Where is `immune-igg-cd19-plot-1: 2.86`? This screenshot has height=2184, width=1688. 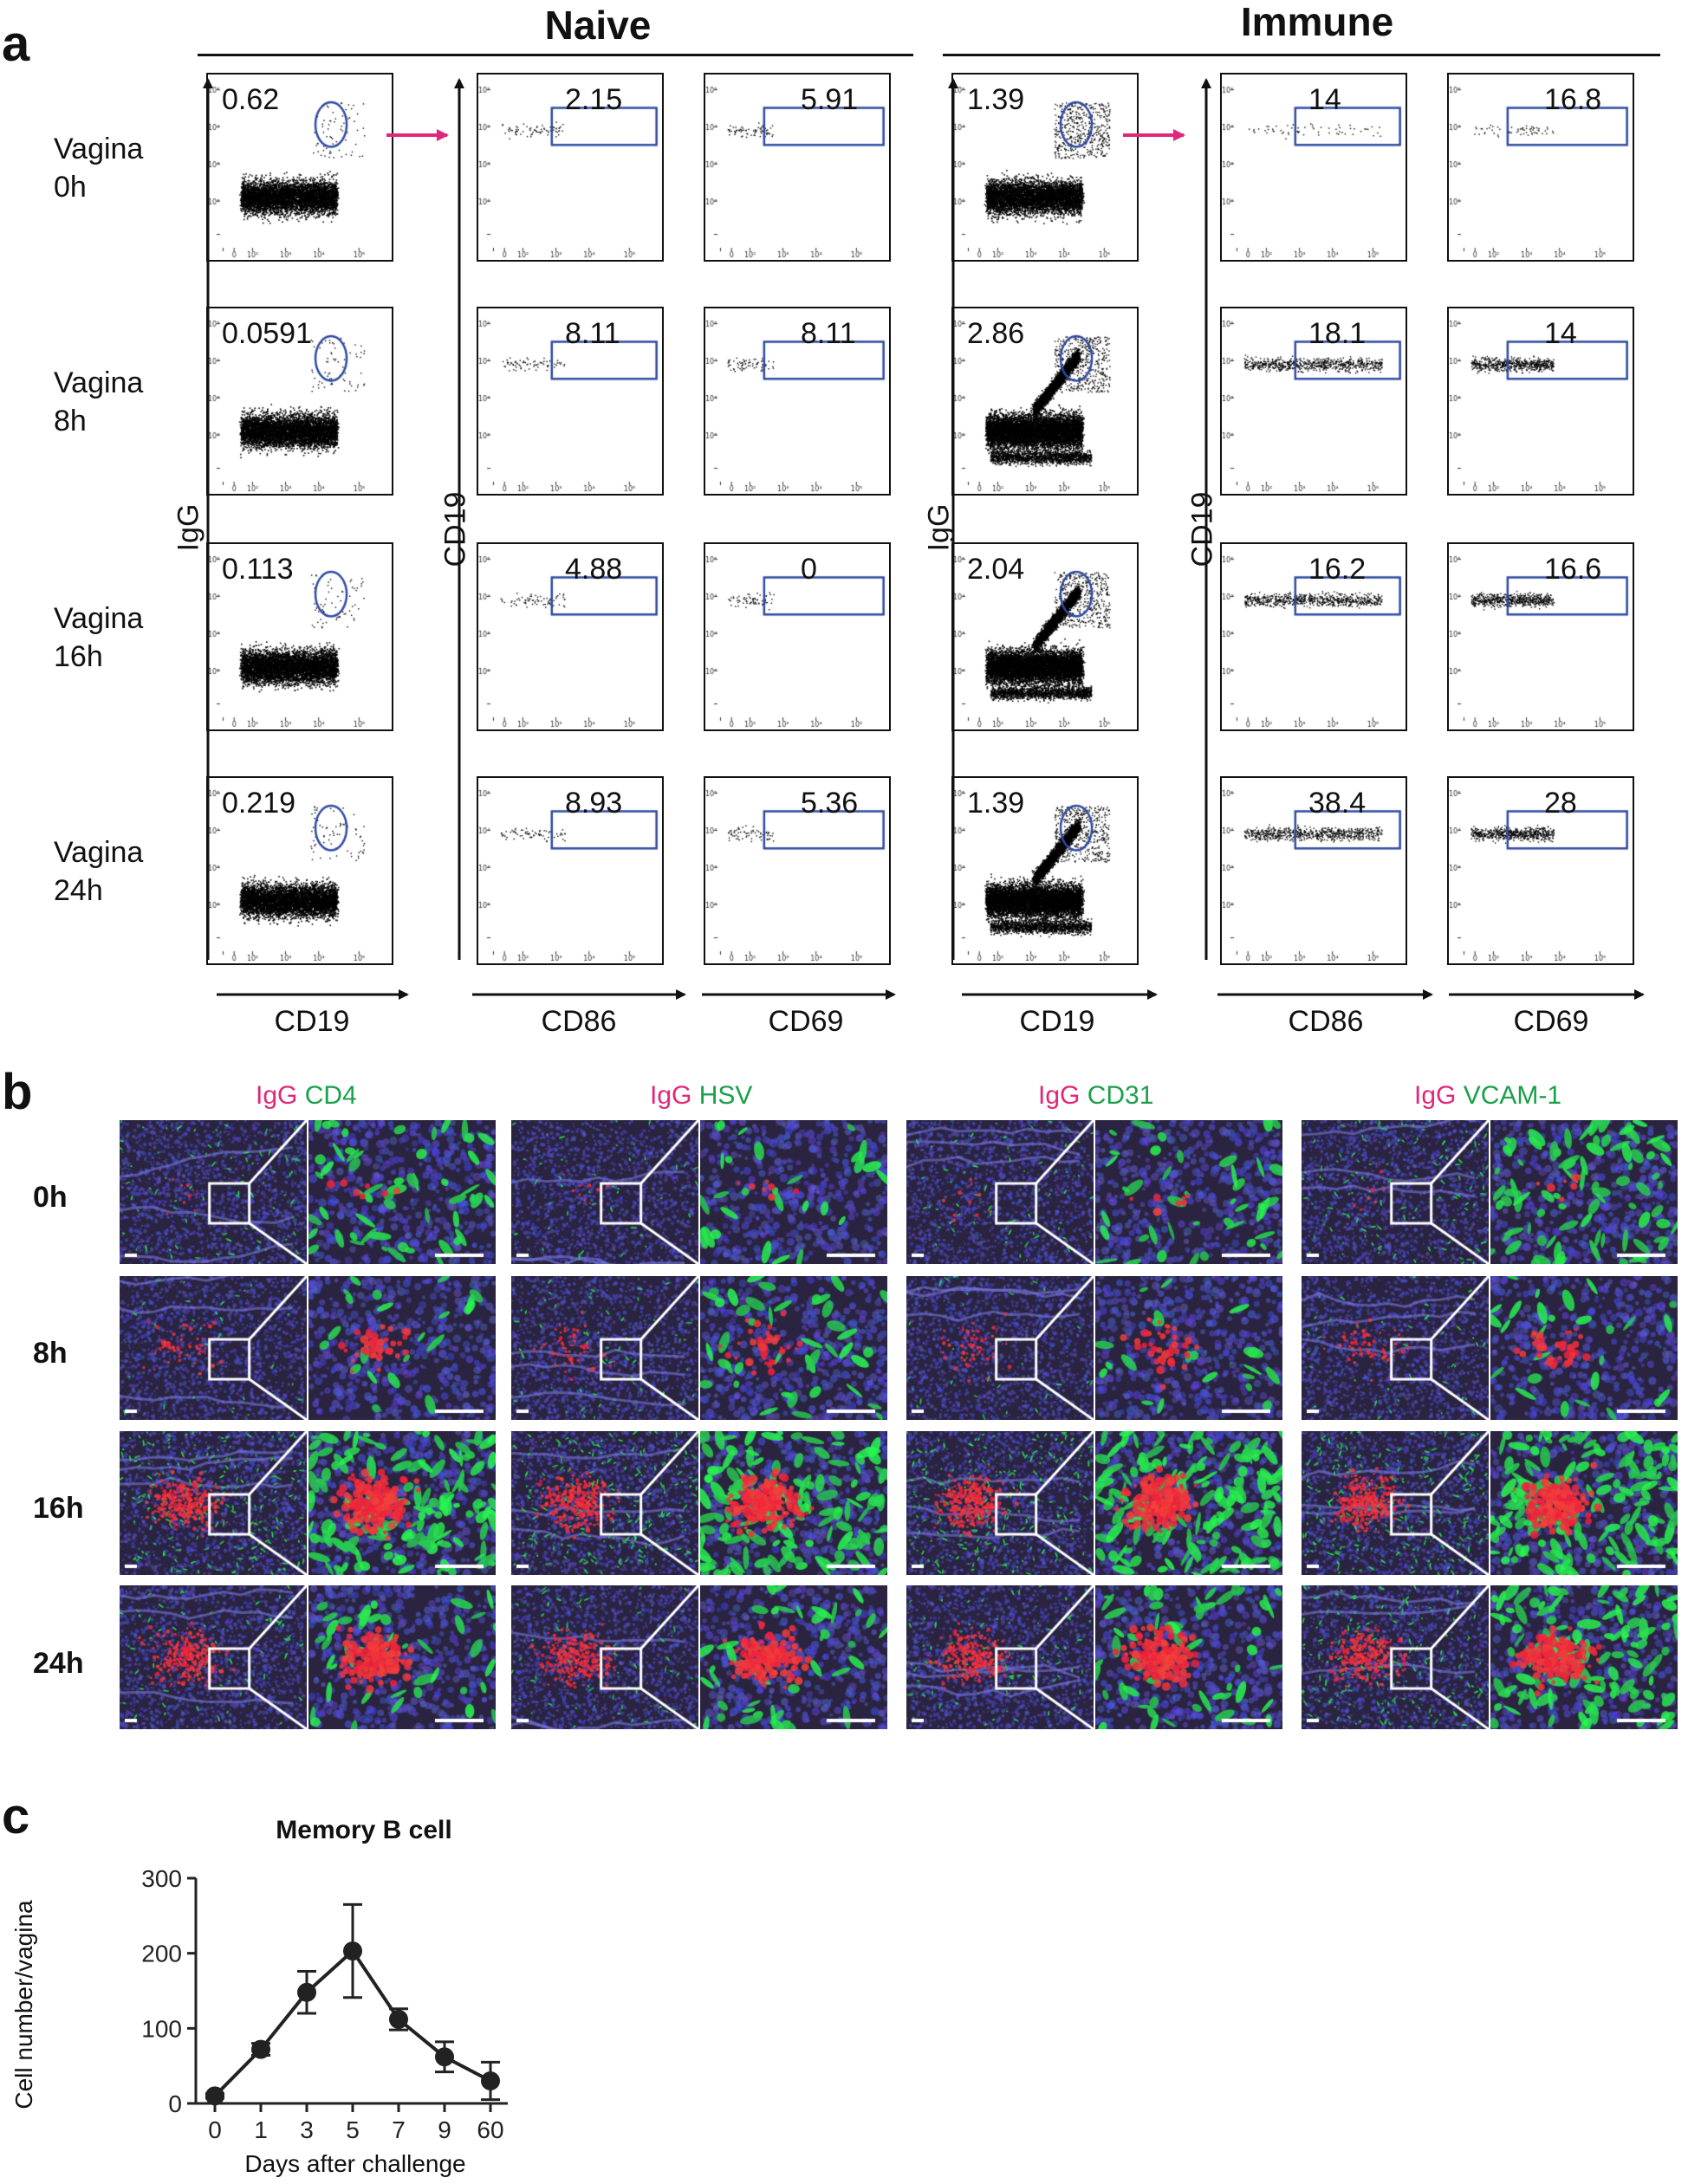 immune-igg-cd19-plot-1: 2.86 is located at coordinates (1045, 401).